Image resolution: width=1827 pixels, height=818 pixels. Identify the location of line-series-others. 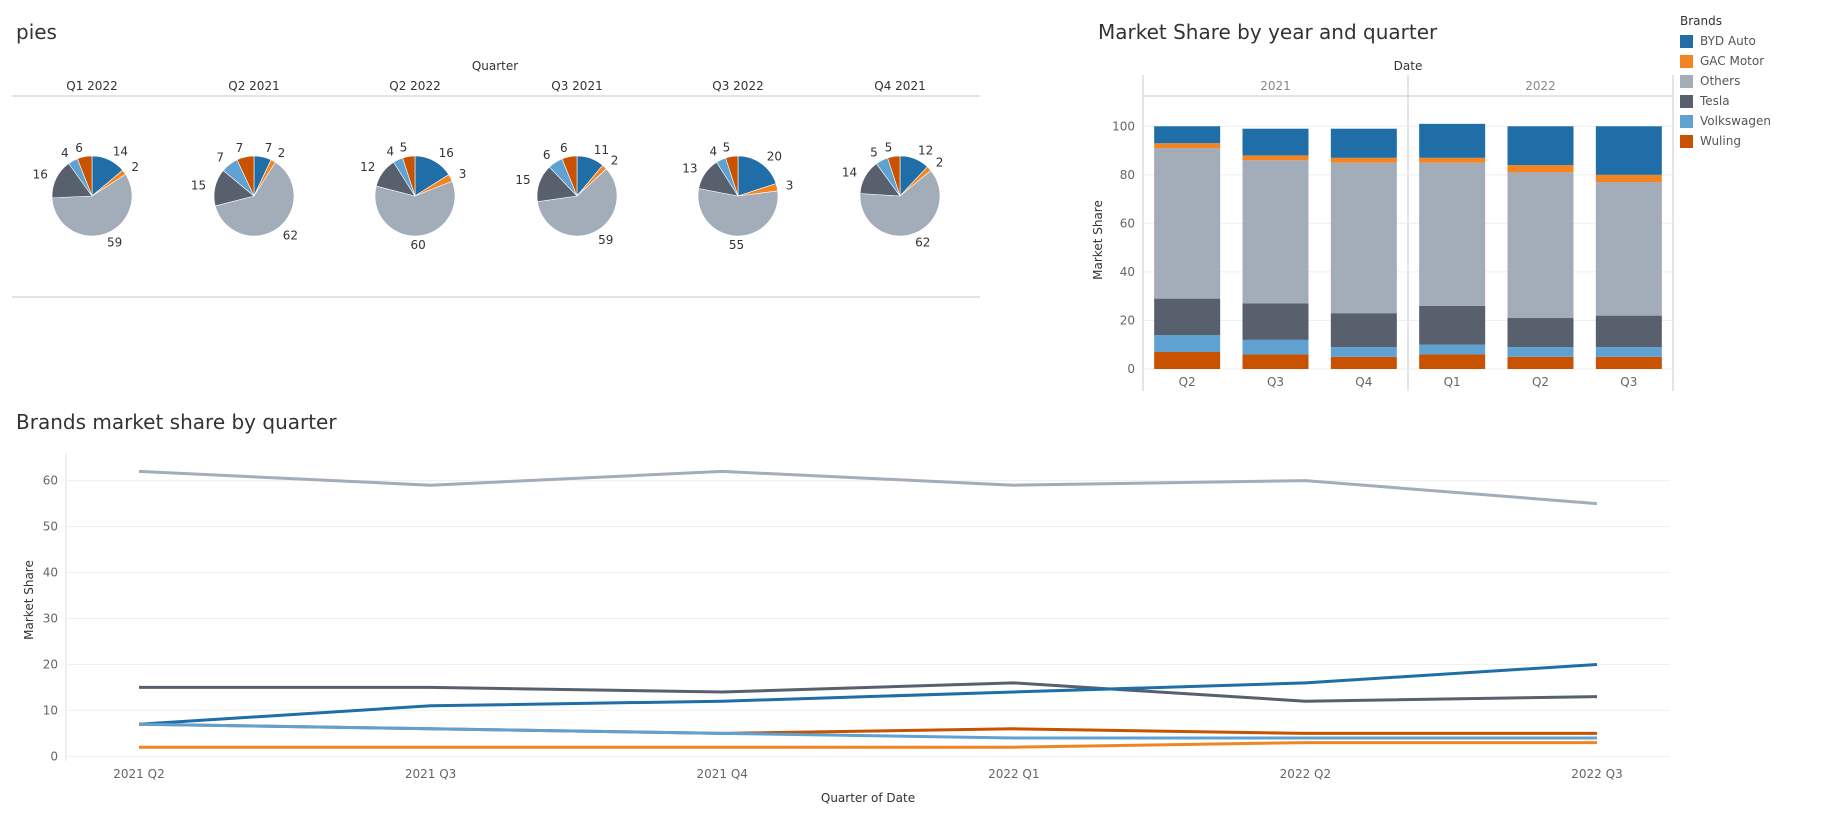
(868, 487).